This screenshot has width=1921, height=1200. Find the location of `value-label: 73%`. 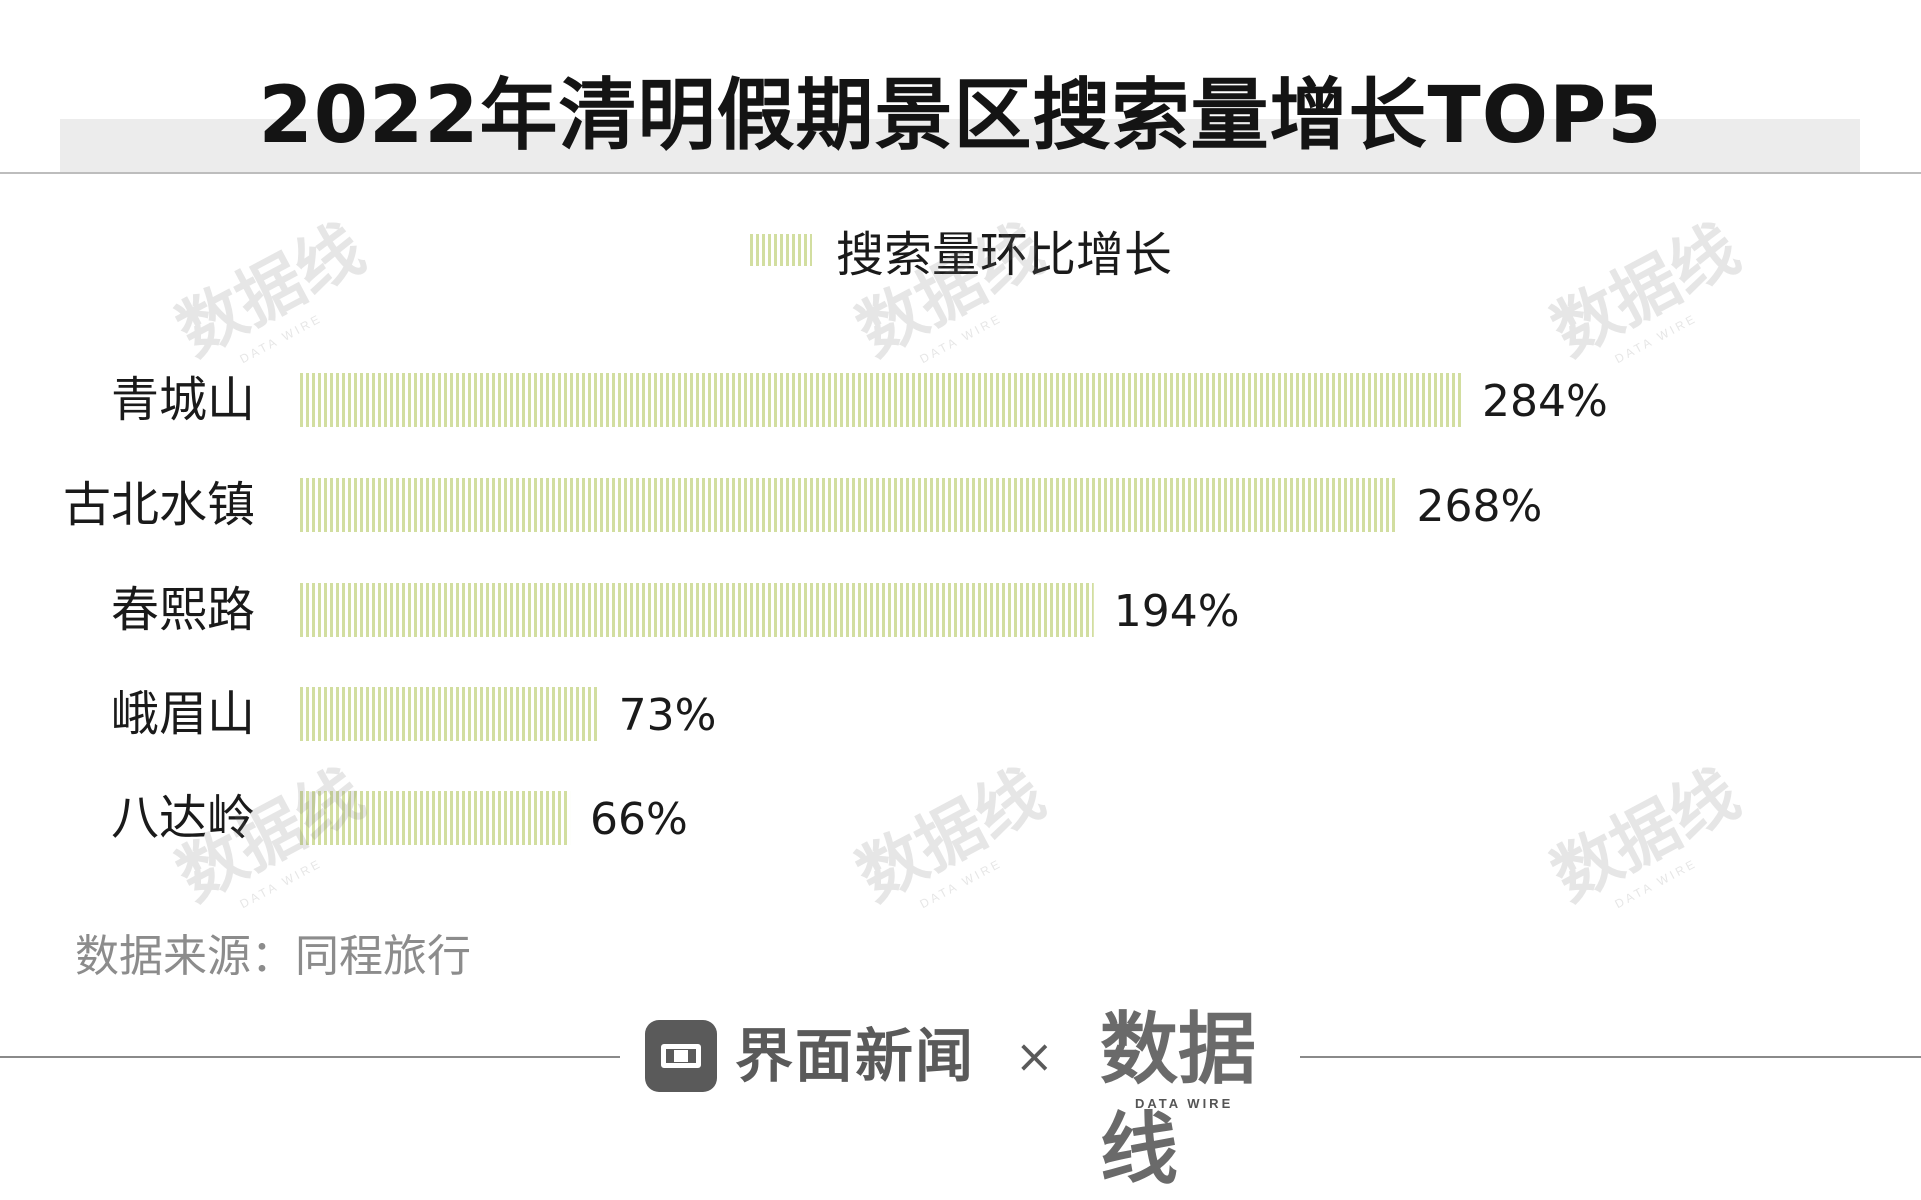

value-label: 73% is located at coordinates (668, 715).